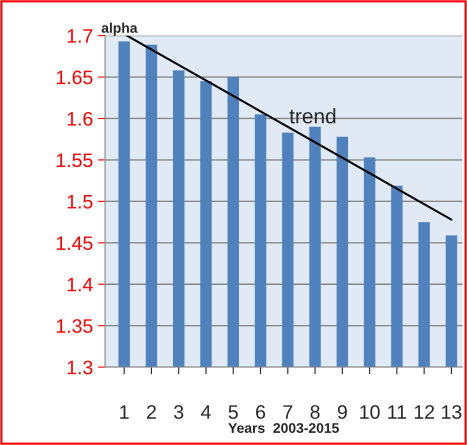  Describe the element at coordinates (342, 412) in the screenshot. I see `x-tick-label: 9` at that location.